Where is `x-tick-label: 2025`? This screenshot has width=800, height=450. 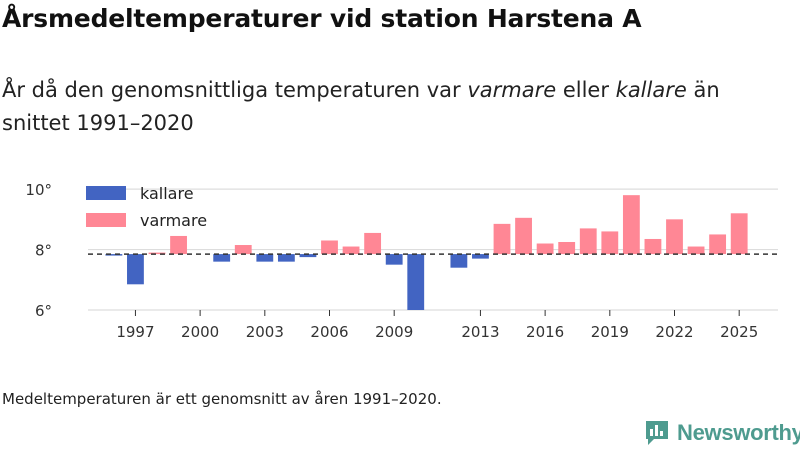
x-tick-label: 2025 is located at coordinates (739, 332).